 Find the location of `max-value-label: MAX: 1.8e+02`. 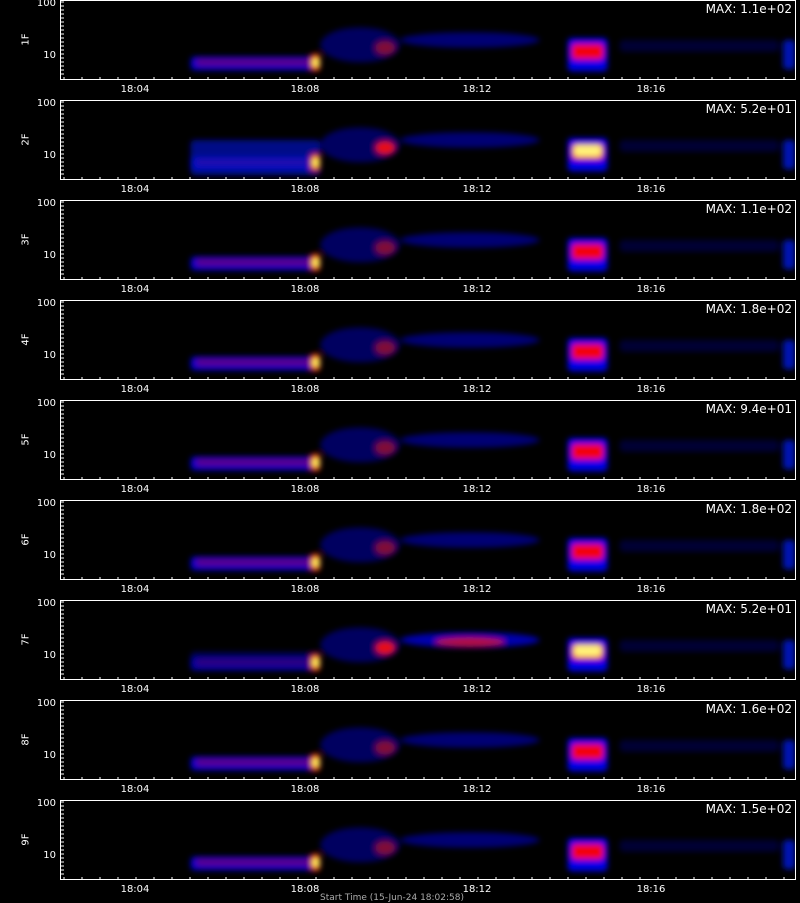

max-value-label: MAX: 1.8e+02 is located at coordinates (748, 309).